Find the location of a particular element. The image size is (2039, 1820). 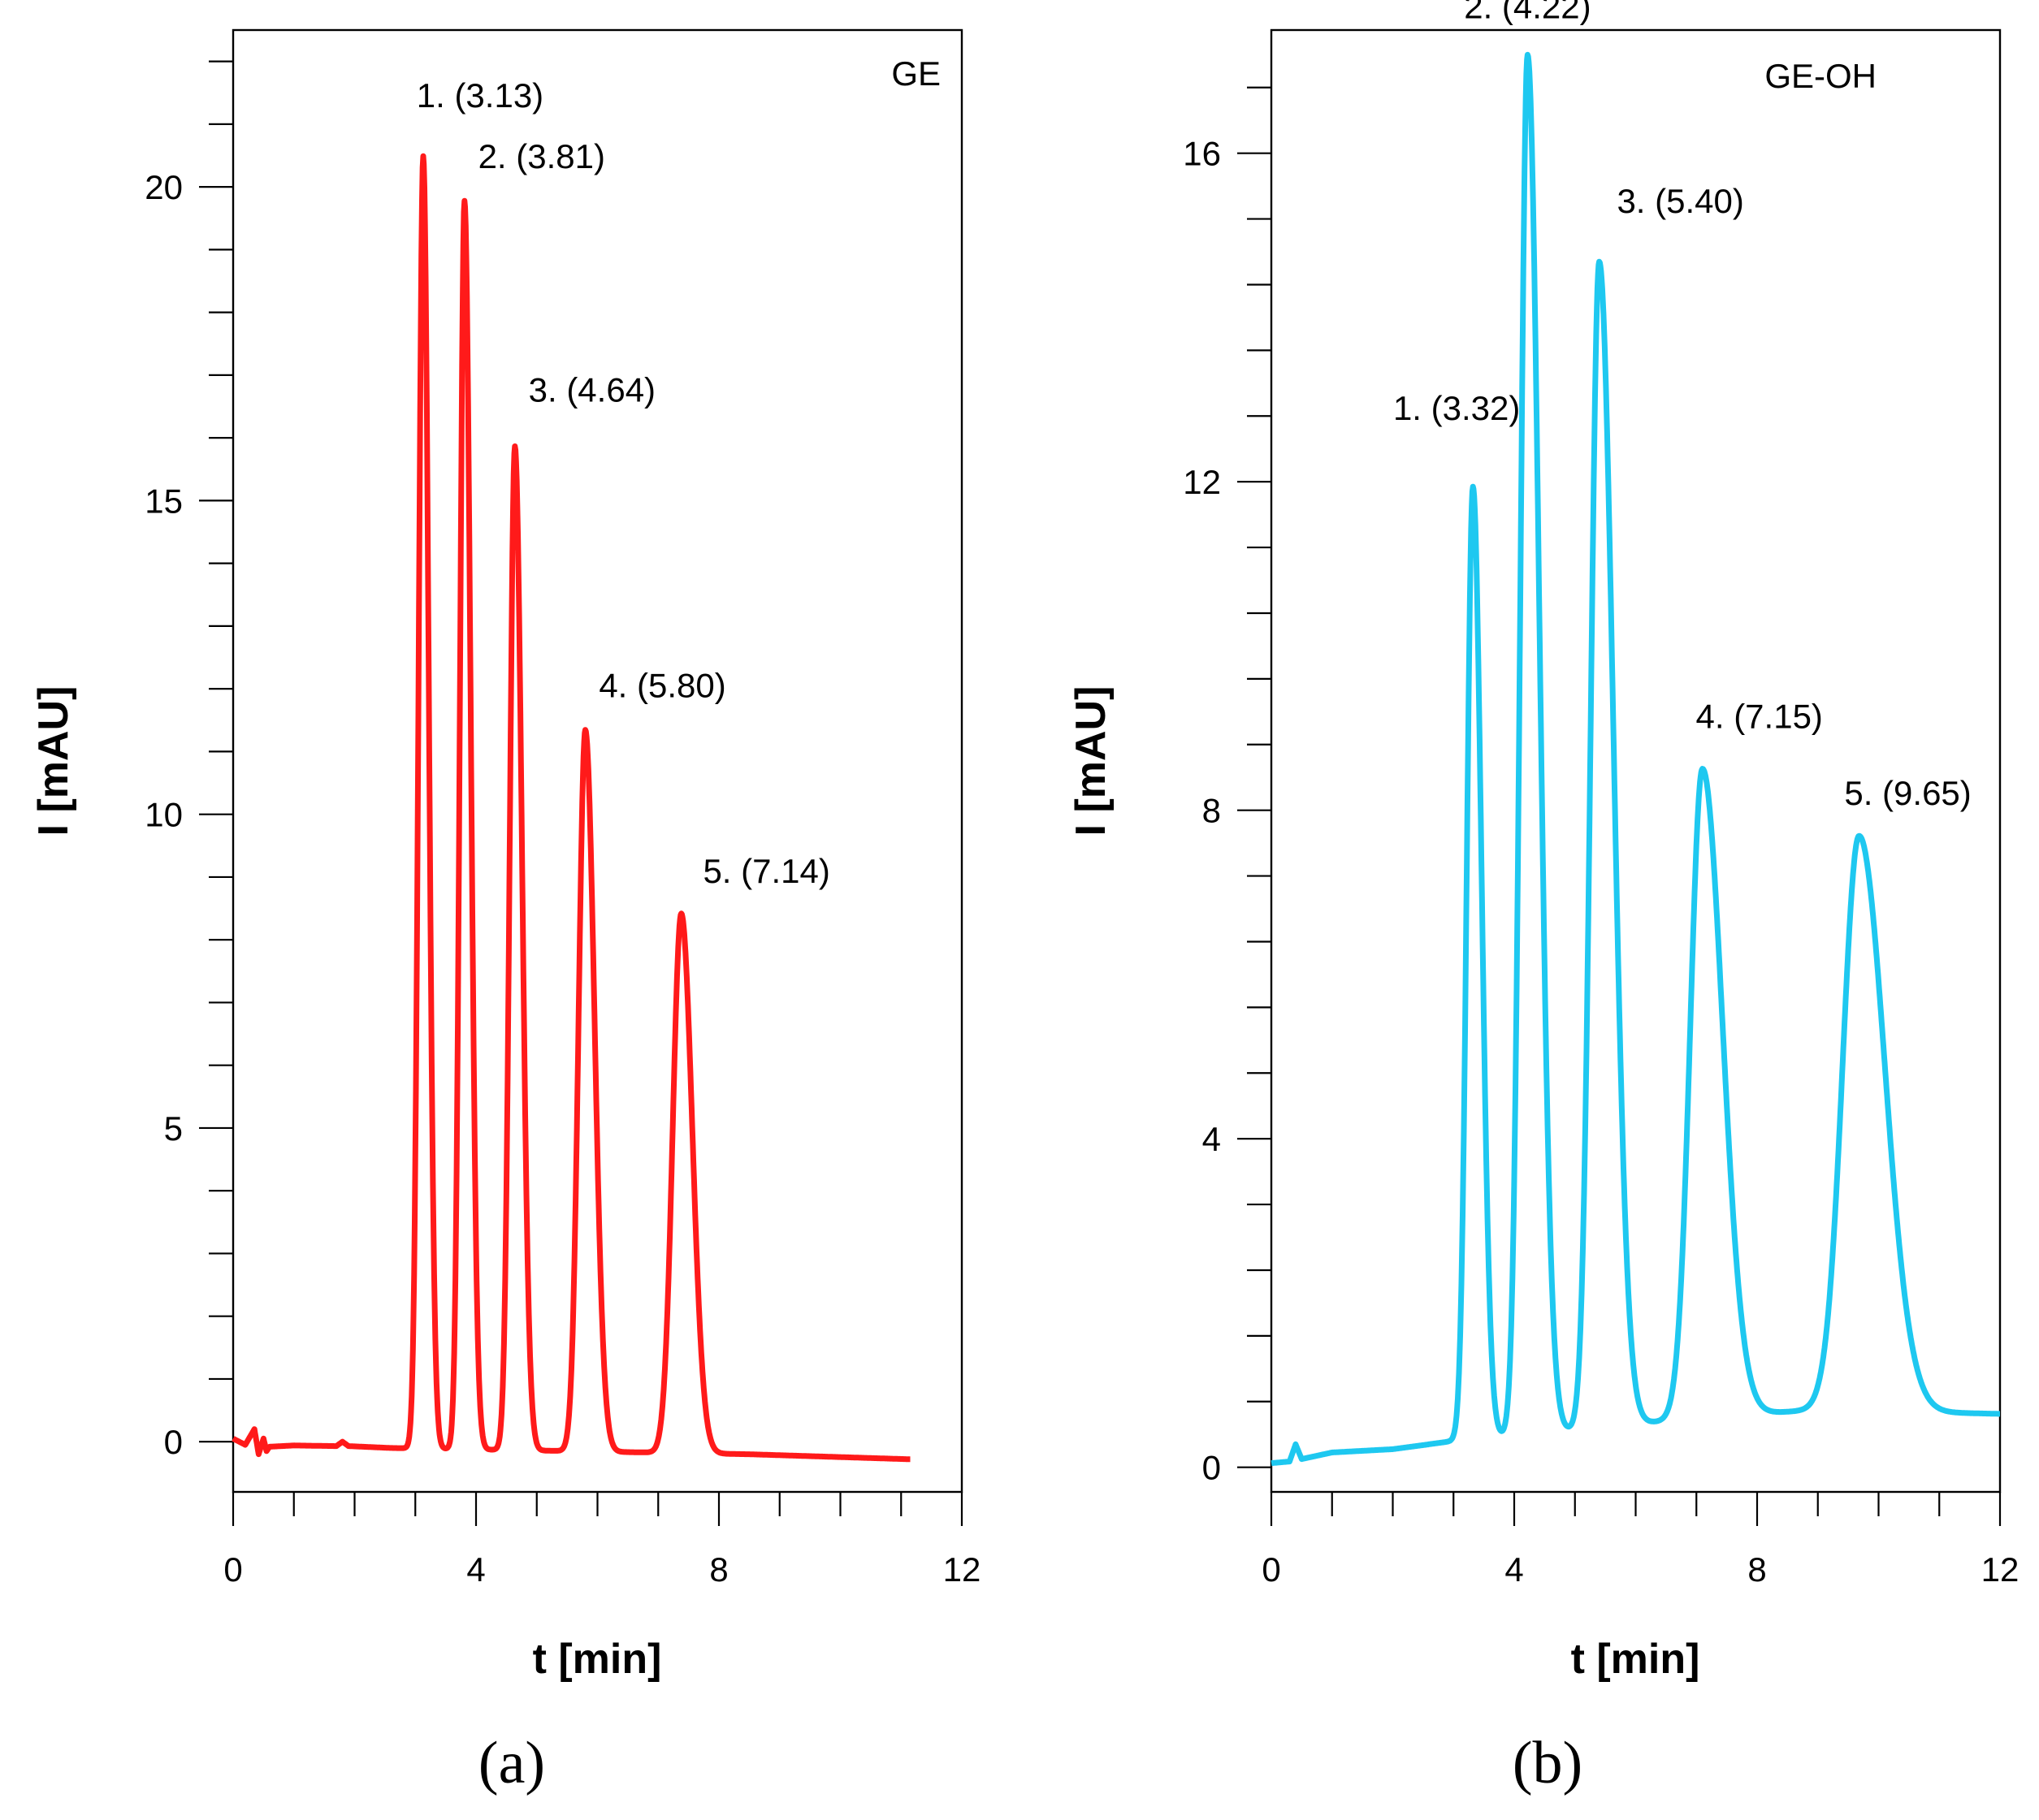

y-tick-label: 10 is located at coordinates (164, 815).